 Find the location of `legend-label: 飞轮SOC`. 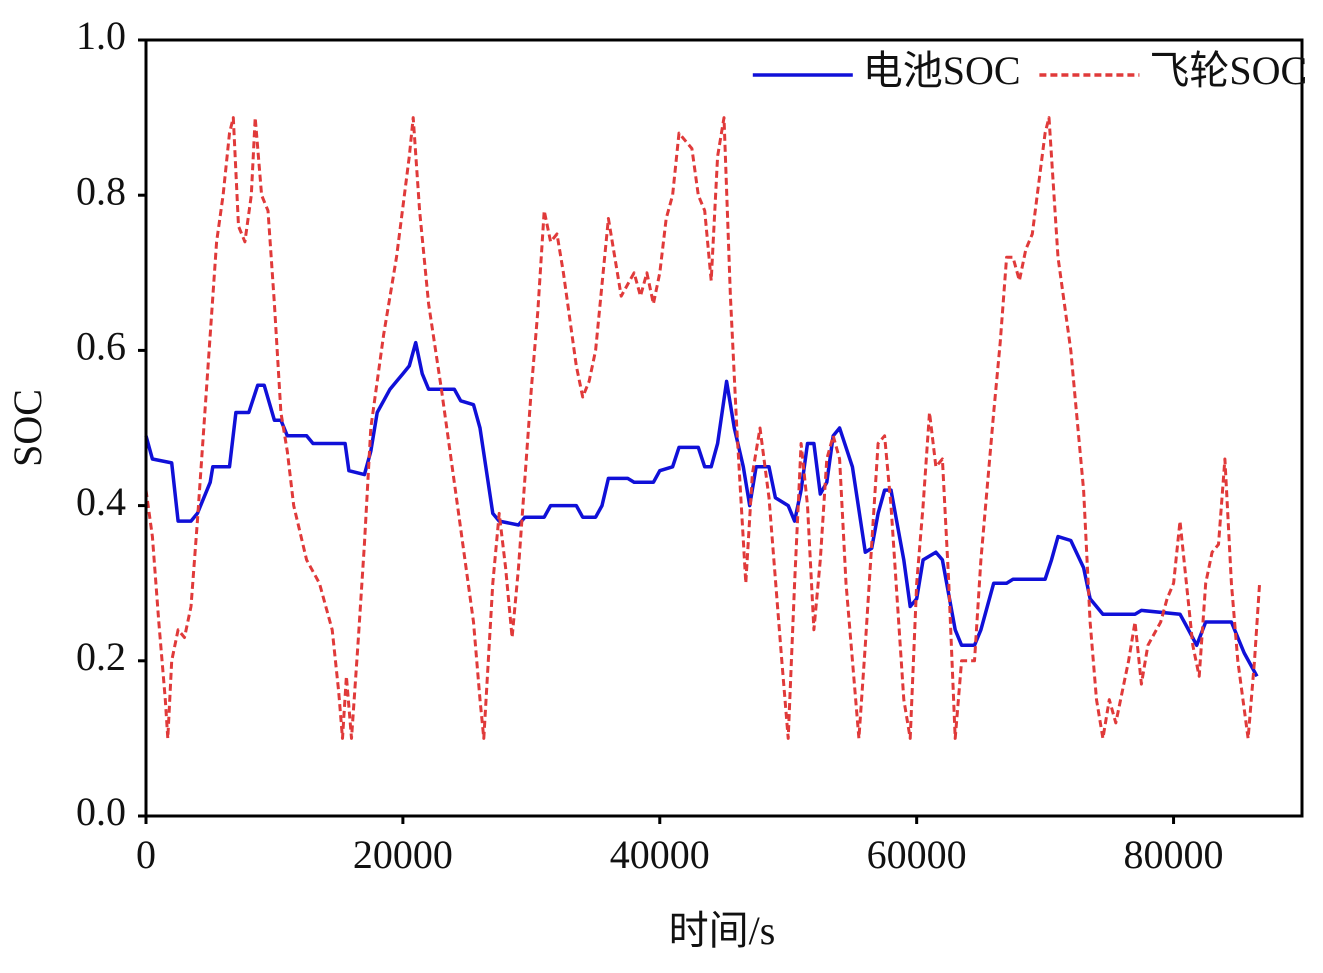

legend-label: 飞轮SOC is located at coordinates (1228, 70).